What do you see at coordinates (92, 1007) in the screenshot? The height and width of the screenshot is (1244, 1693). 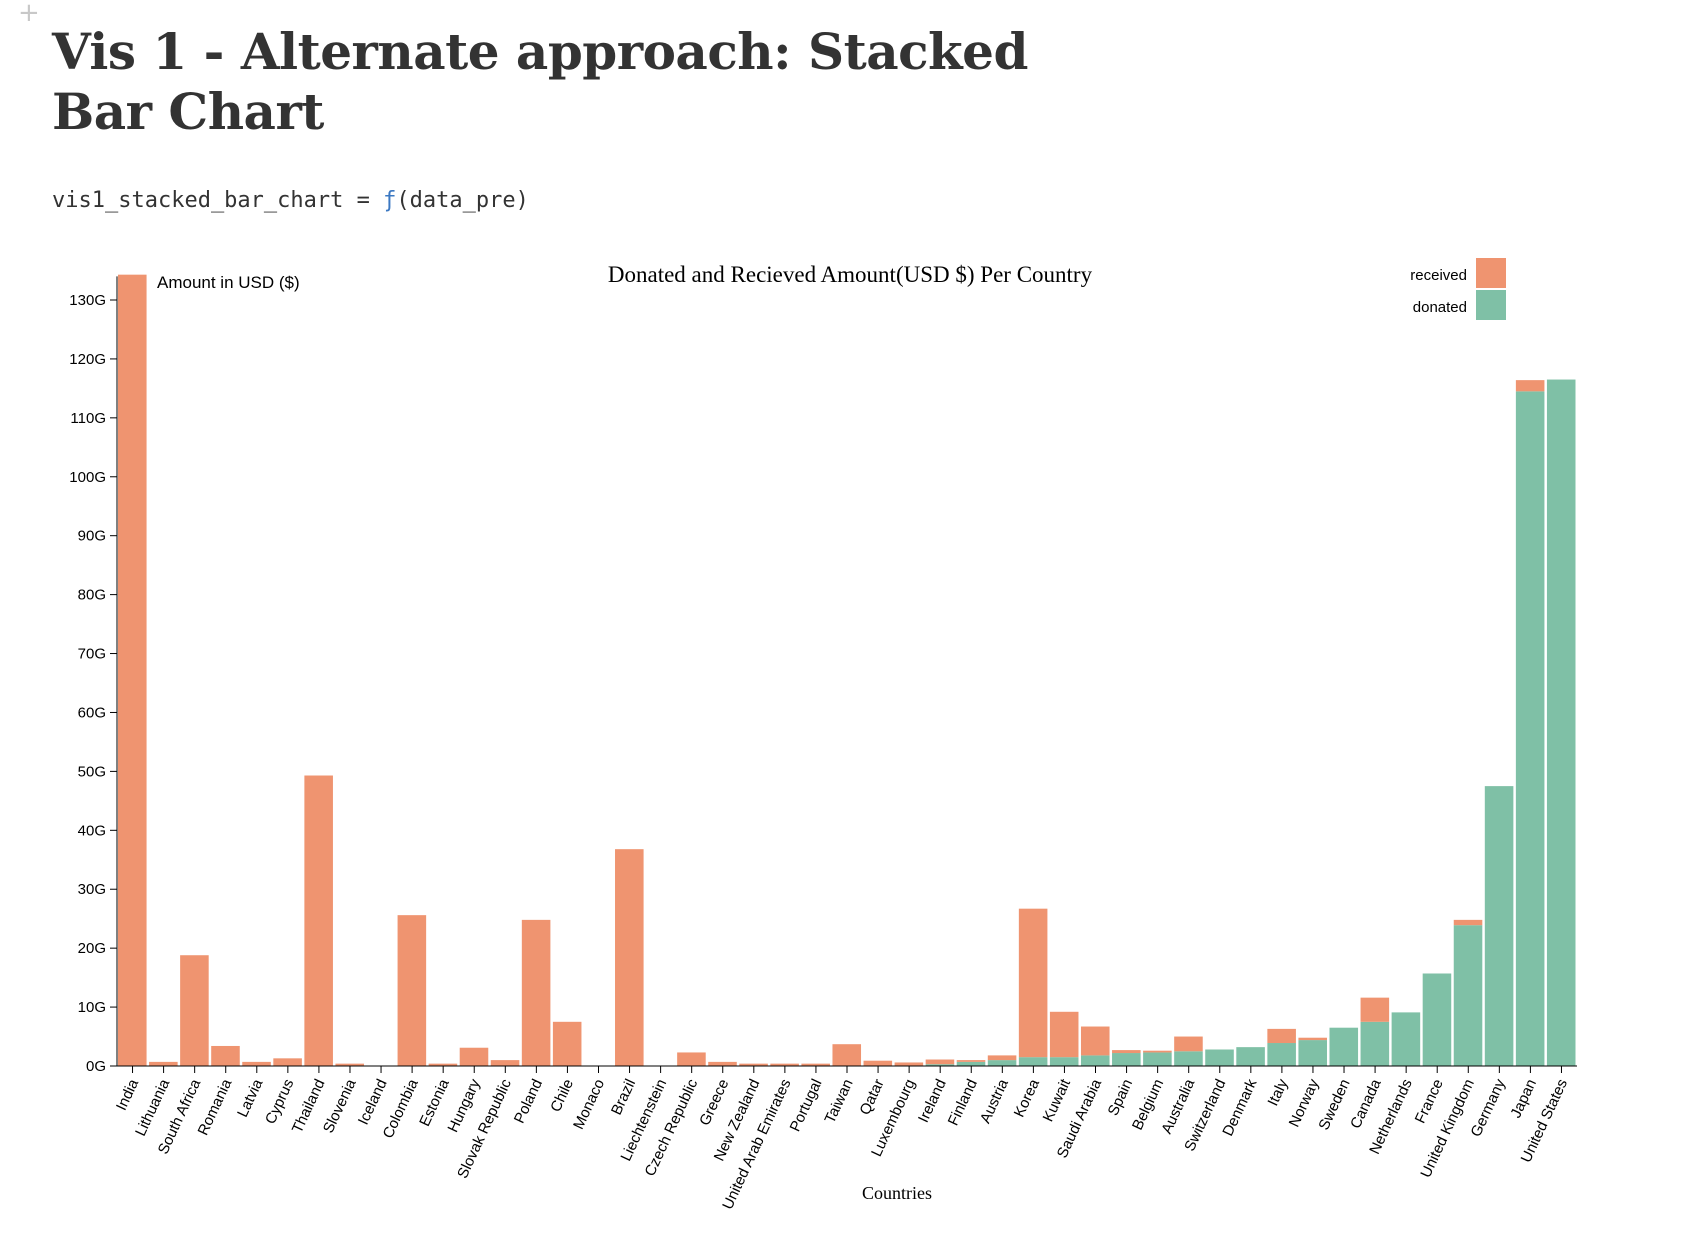 I see `y-tick-label: 10G` at bounding box center [92, 1007].